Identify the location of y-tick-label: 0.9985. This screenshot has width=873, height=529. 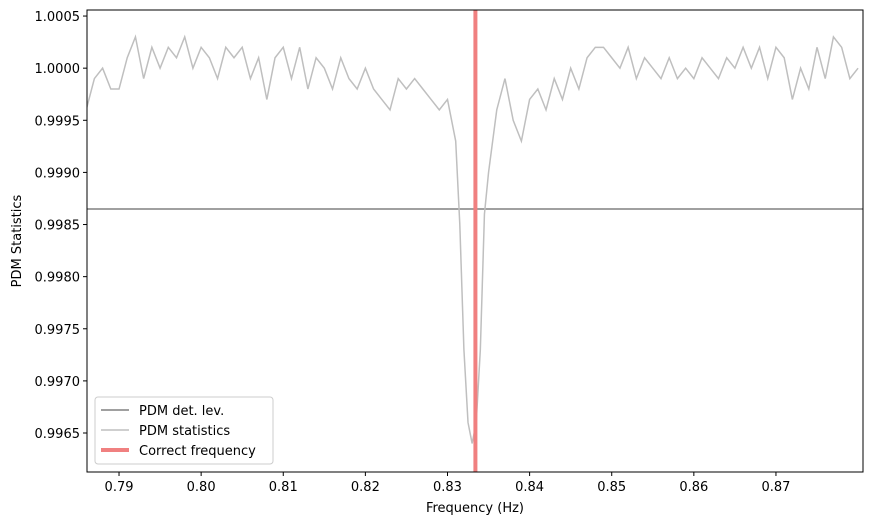
(58, 226).